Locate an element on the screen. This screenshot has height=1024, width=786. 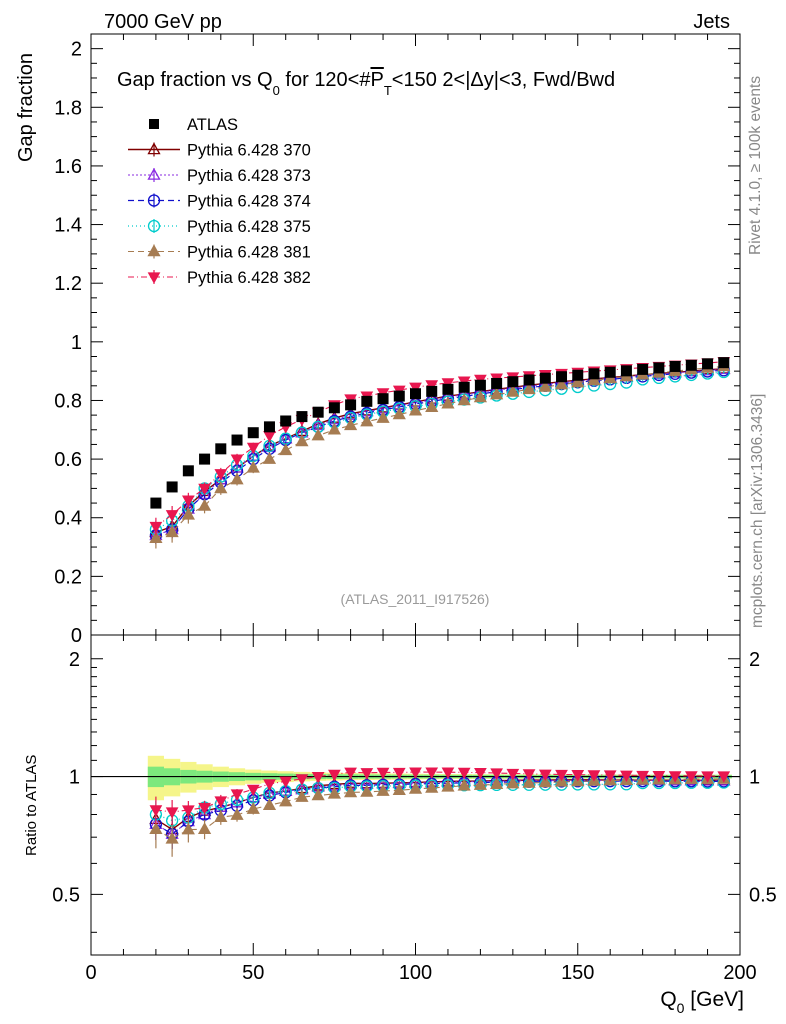
y-tick-label-ratio-right: 1 is located at coordinates (754, 778).